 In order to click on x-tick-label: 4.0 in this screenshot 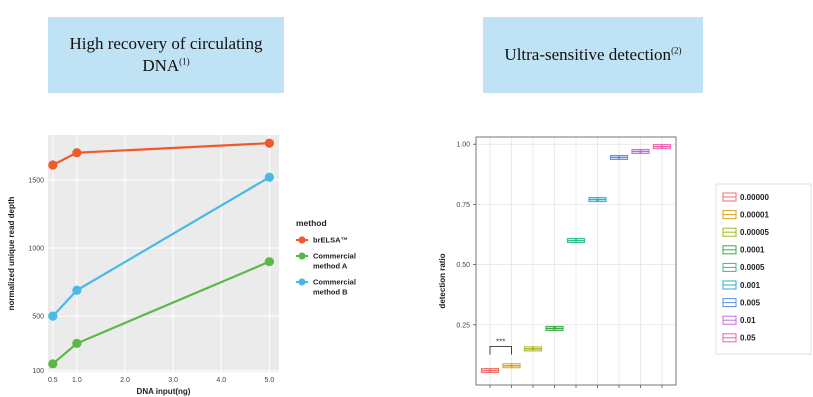, I will do `click(221, 380)`.